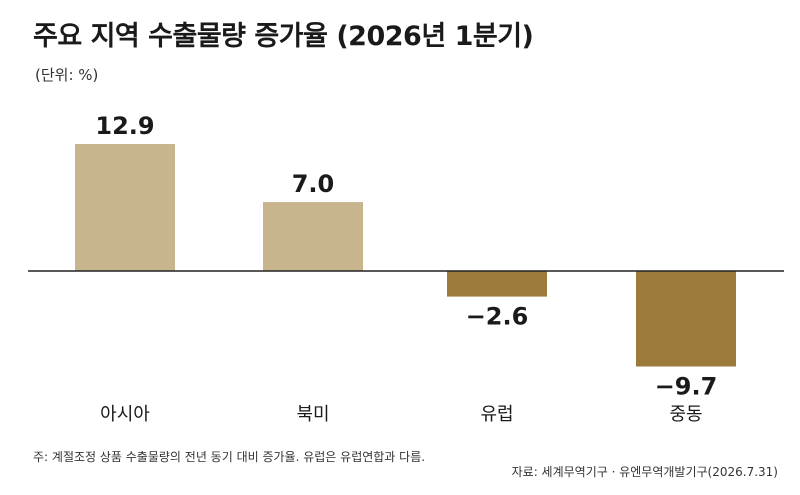  I want to click on chart-title: 주요 지역 수출물량 증가율 (2026년 1분기), so click(283, 36).